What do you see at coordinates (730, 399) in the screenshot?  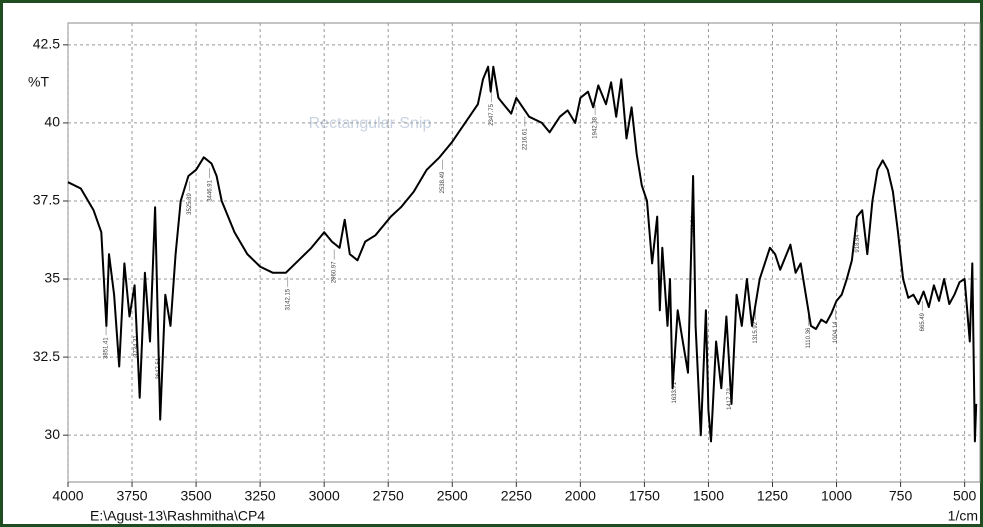 I see `peak-label: 1417.72` at bounding box center [730, 399].